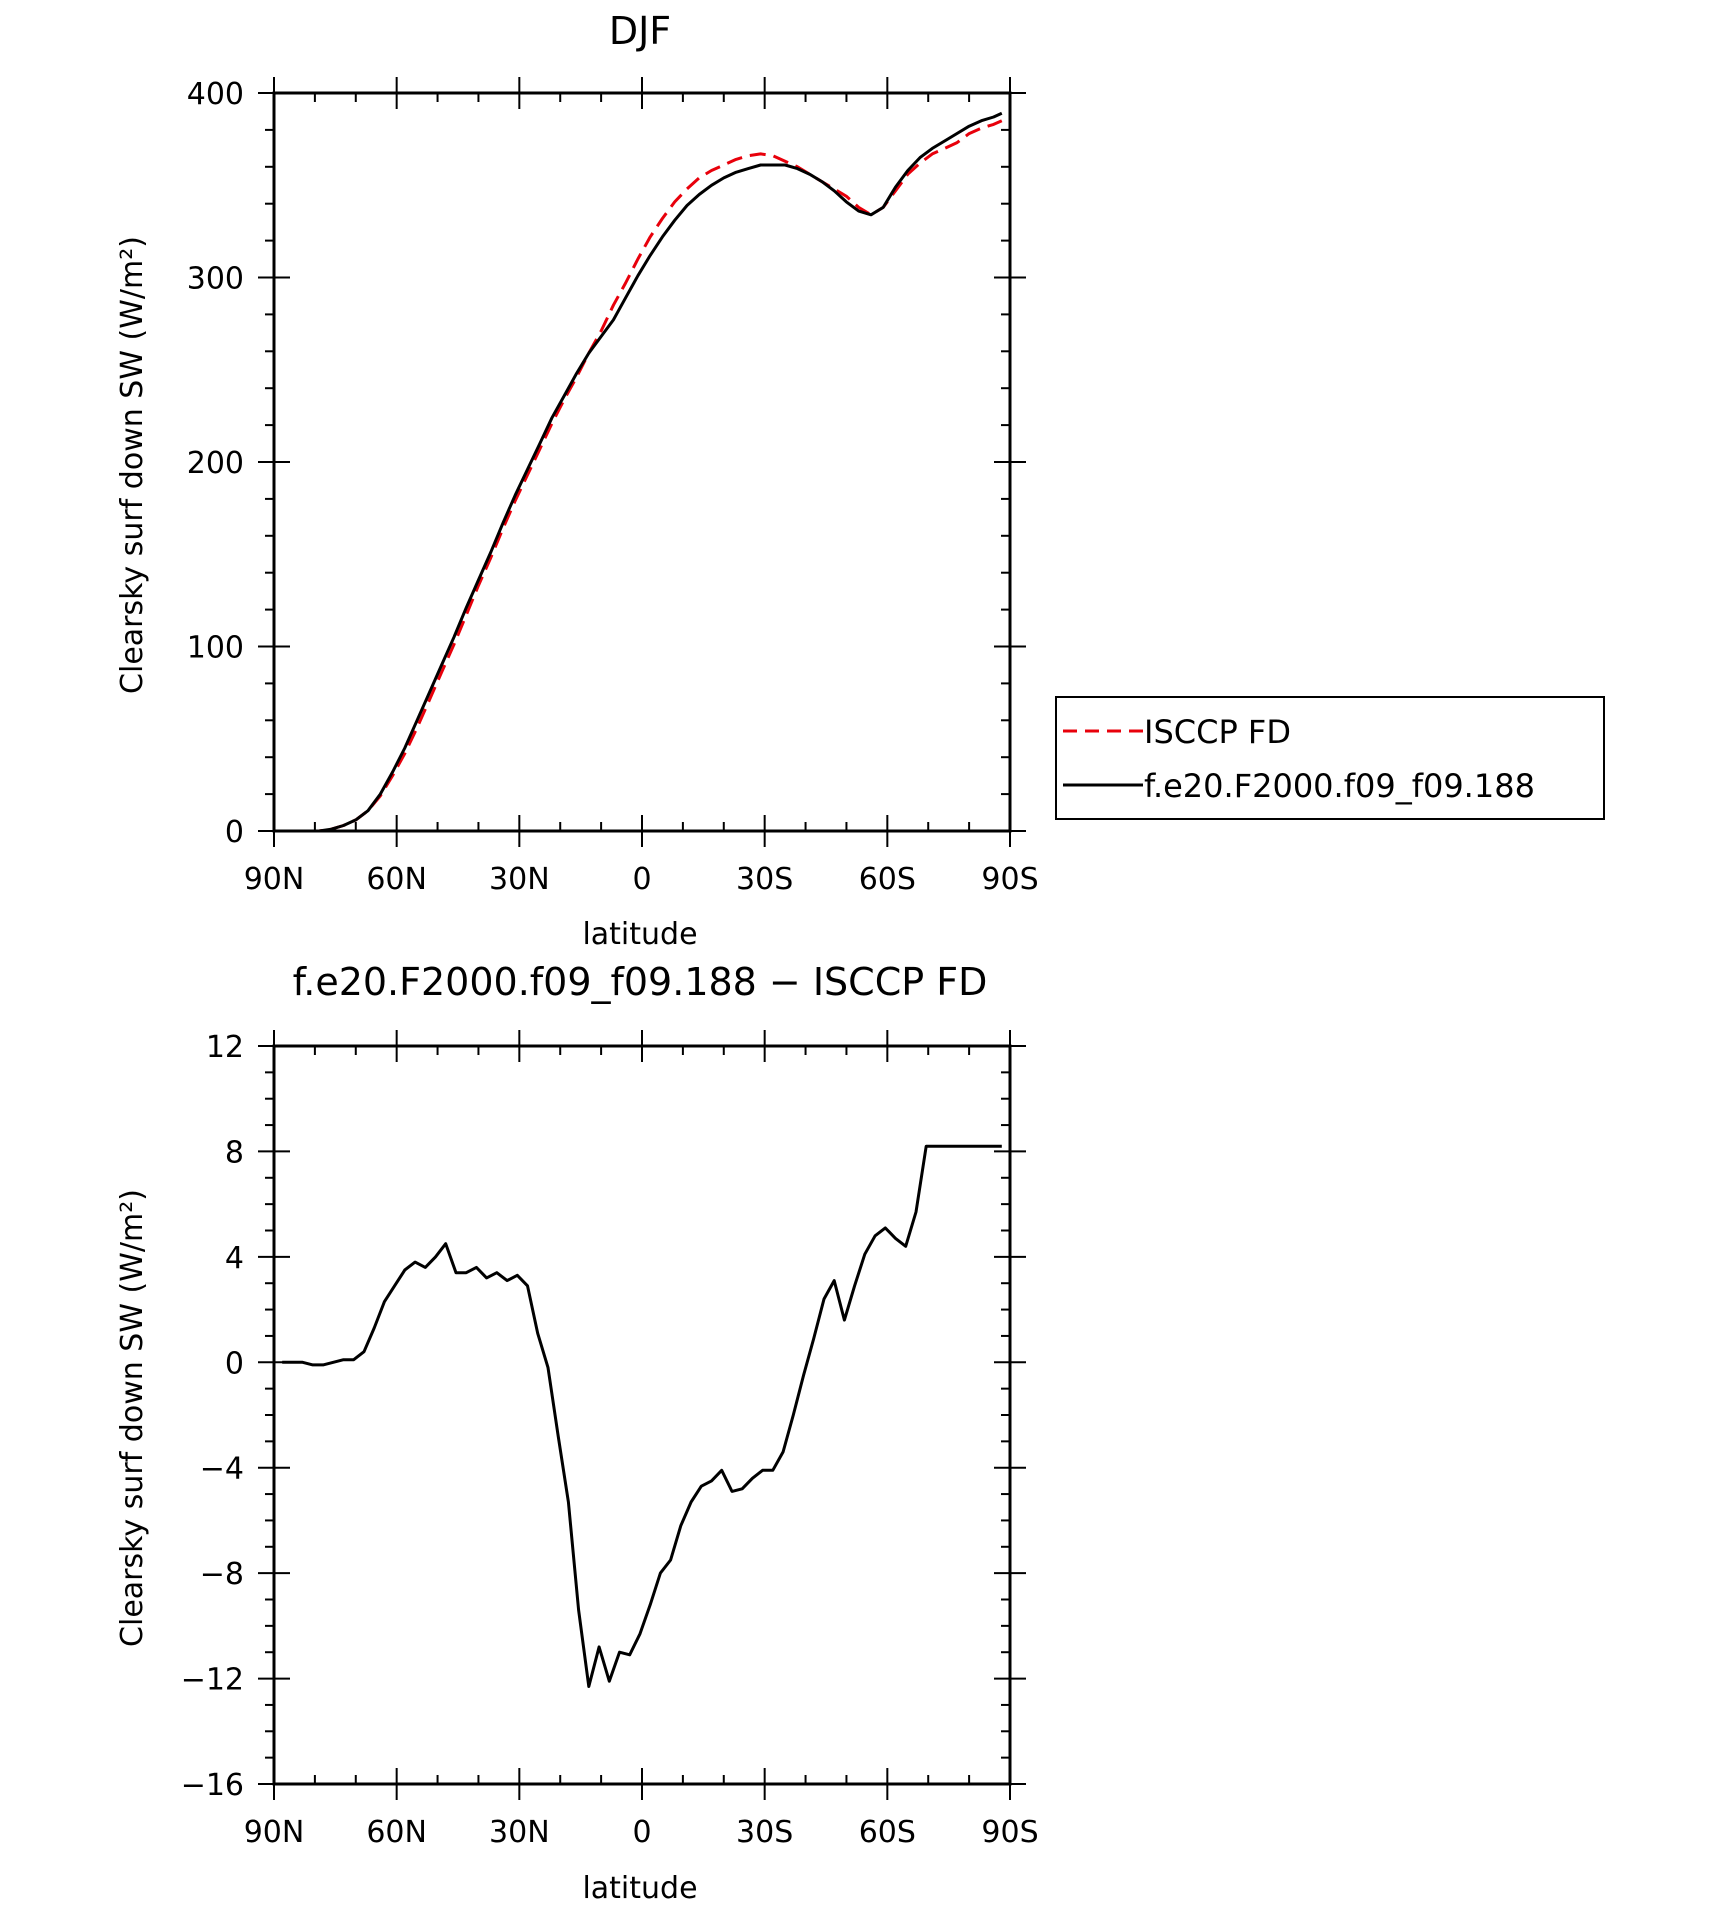  I want to click on y-tick-label: 8, so click(234, 1152).